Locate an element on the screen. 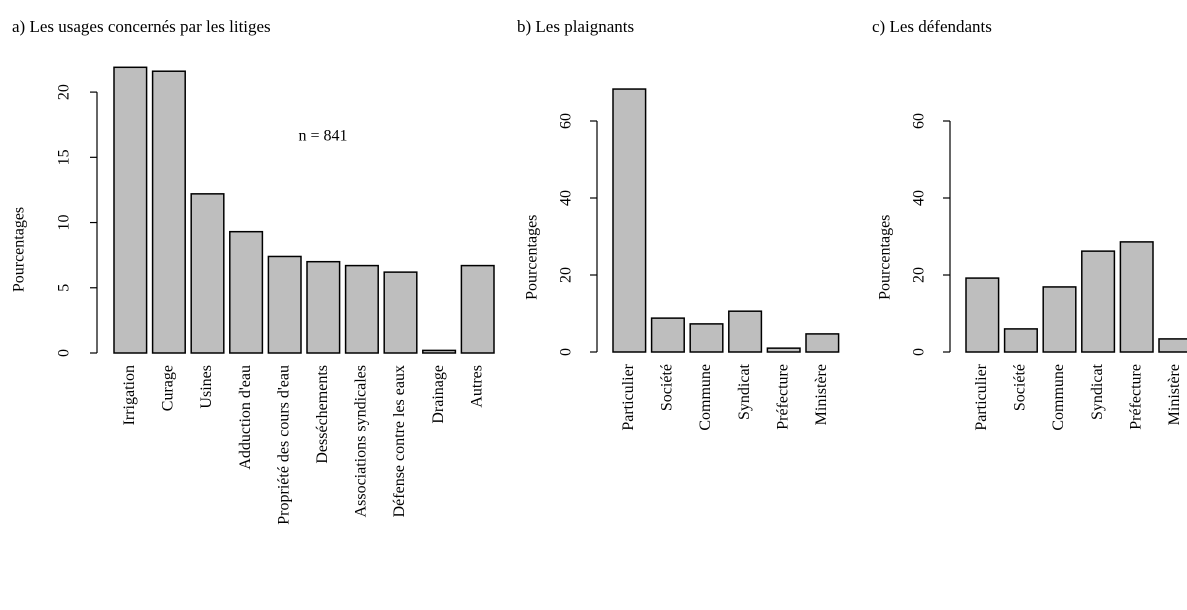 The height and width of the screenshot is (610, 1187). x-tick-label: Associations syndicales is located at coordinates (361, 441).